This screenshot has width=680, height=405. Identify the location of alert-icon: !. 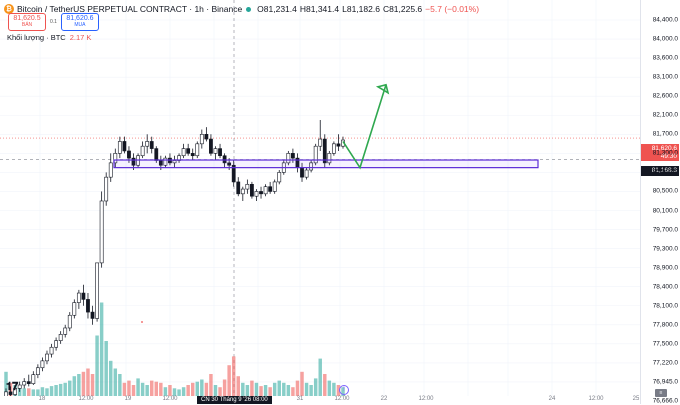
(344, 390).